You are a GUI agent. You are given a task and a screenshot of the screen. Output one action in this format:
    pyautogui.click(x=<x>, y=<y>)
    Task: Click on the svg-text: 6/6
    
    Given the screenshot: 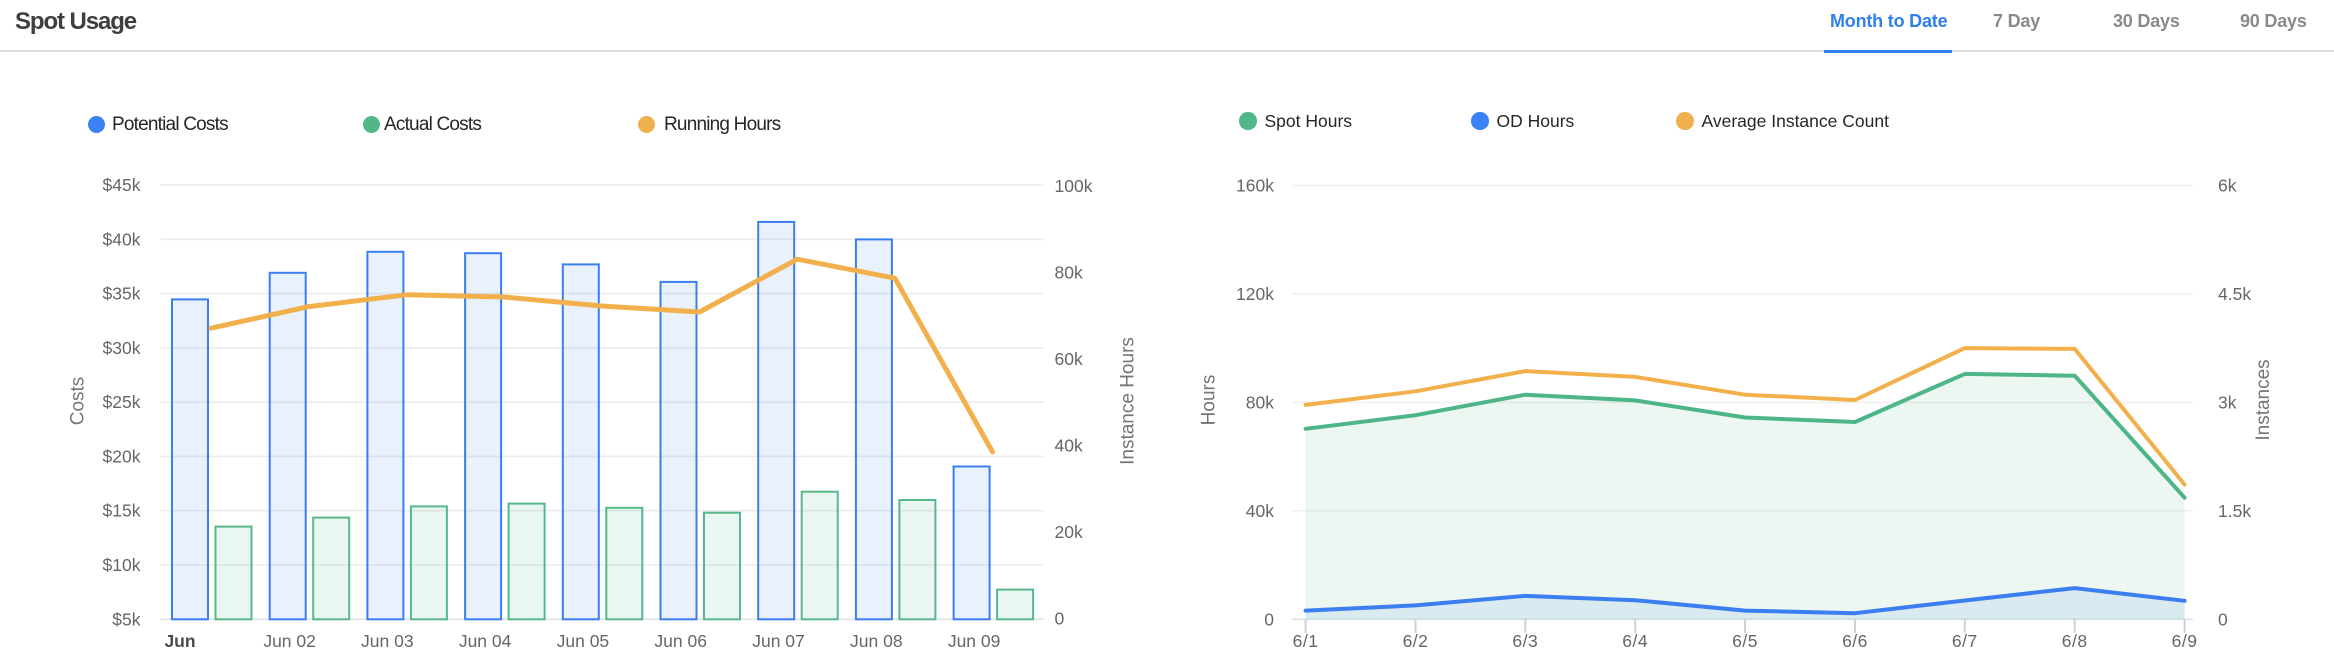 What is the action you would take?
    pyautogui.click(x=1855, y=641)
    